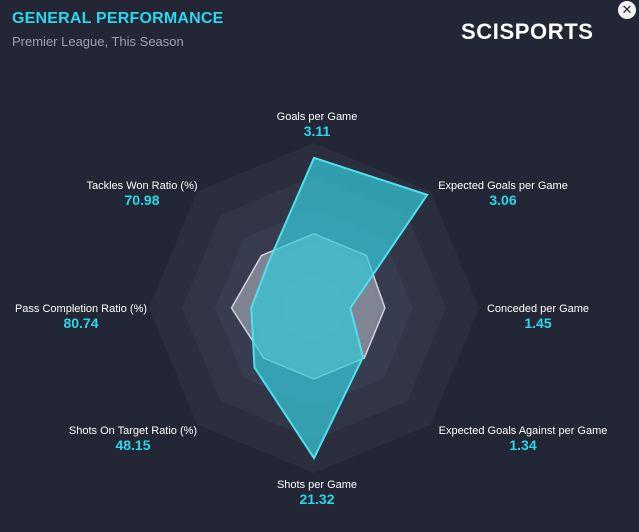 Image resolution: width=639 pixels, height=532 pixels. I want to click on axis-value: 1.45, so click(537, 323).